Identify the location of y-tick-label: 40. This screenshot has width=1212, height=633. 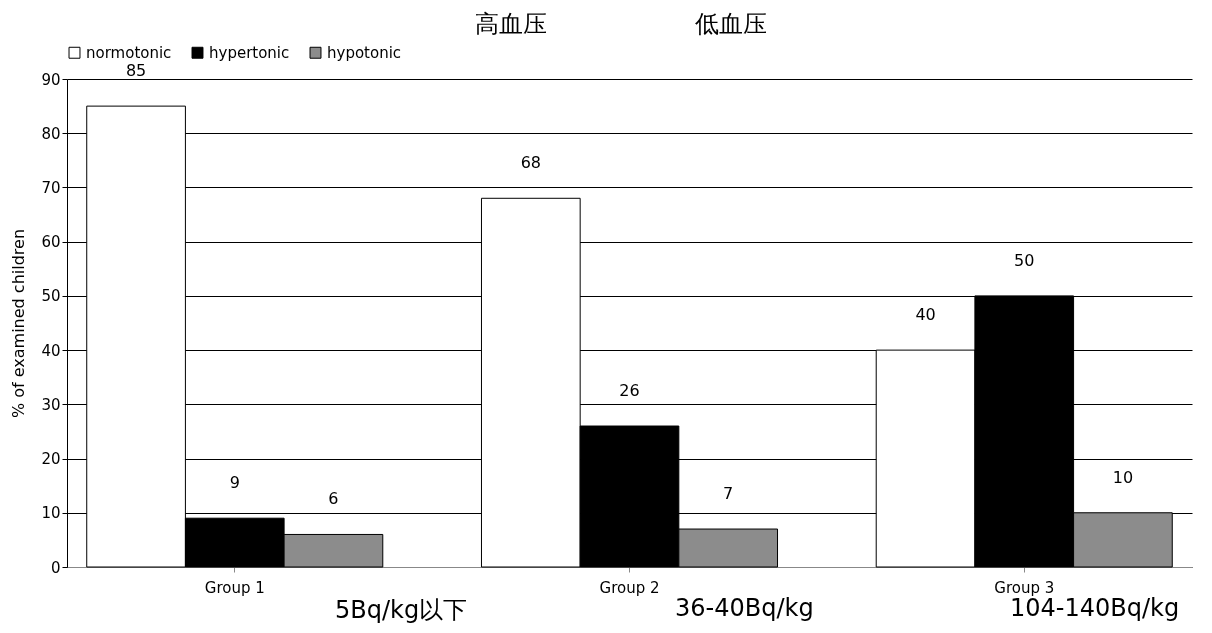
(51, 350).